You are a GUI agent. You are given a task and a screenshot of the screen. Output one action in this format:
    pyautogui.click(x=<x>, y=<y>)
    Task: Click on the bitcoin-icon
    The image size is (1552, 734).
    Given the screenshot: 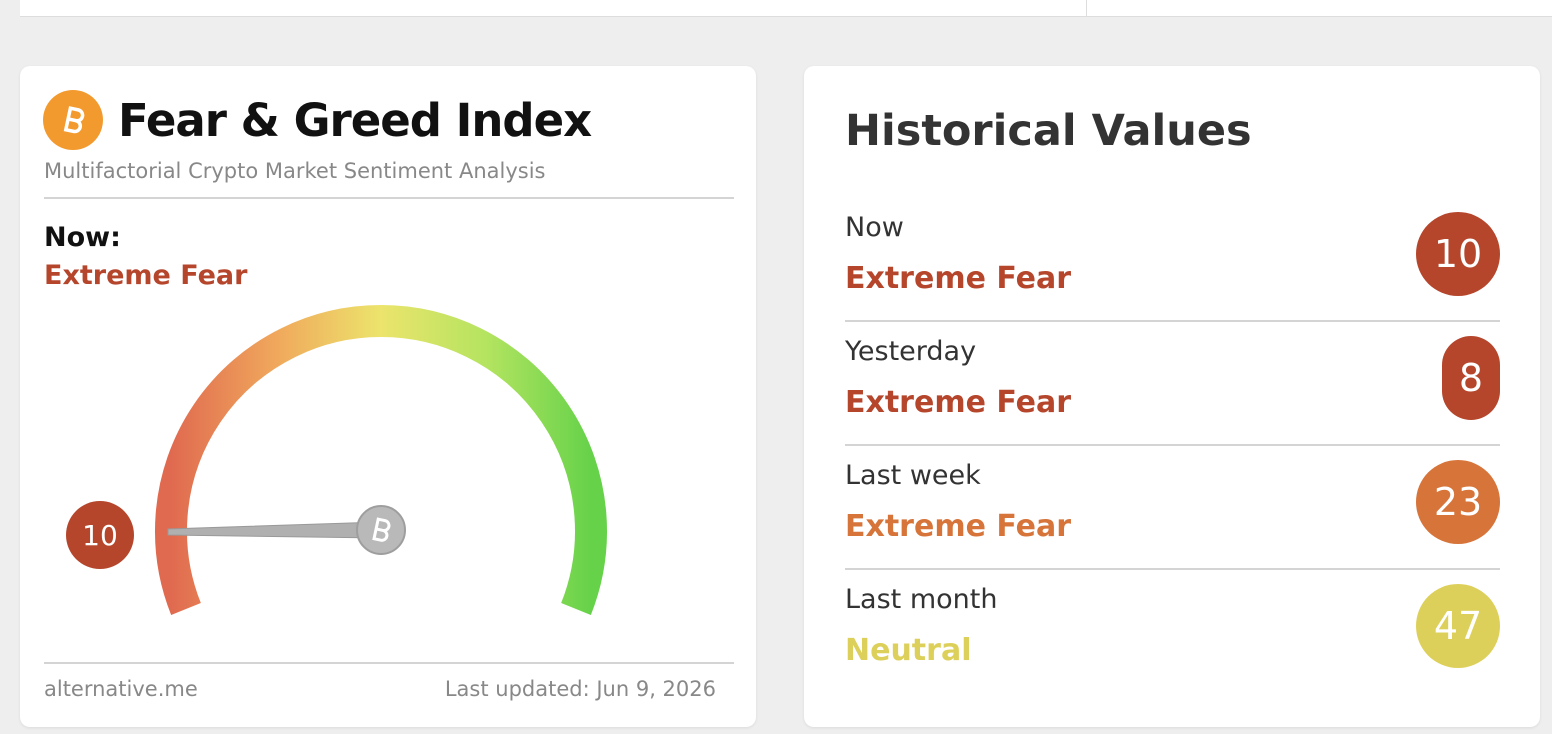 What is the action you would take?
    pyautogui.click(x=73, y=120)
    